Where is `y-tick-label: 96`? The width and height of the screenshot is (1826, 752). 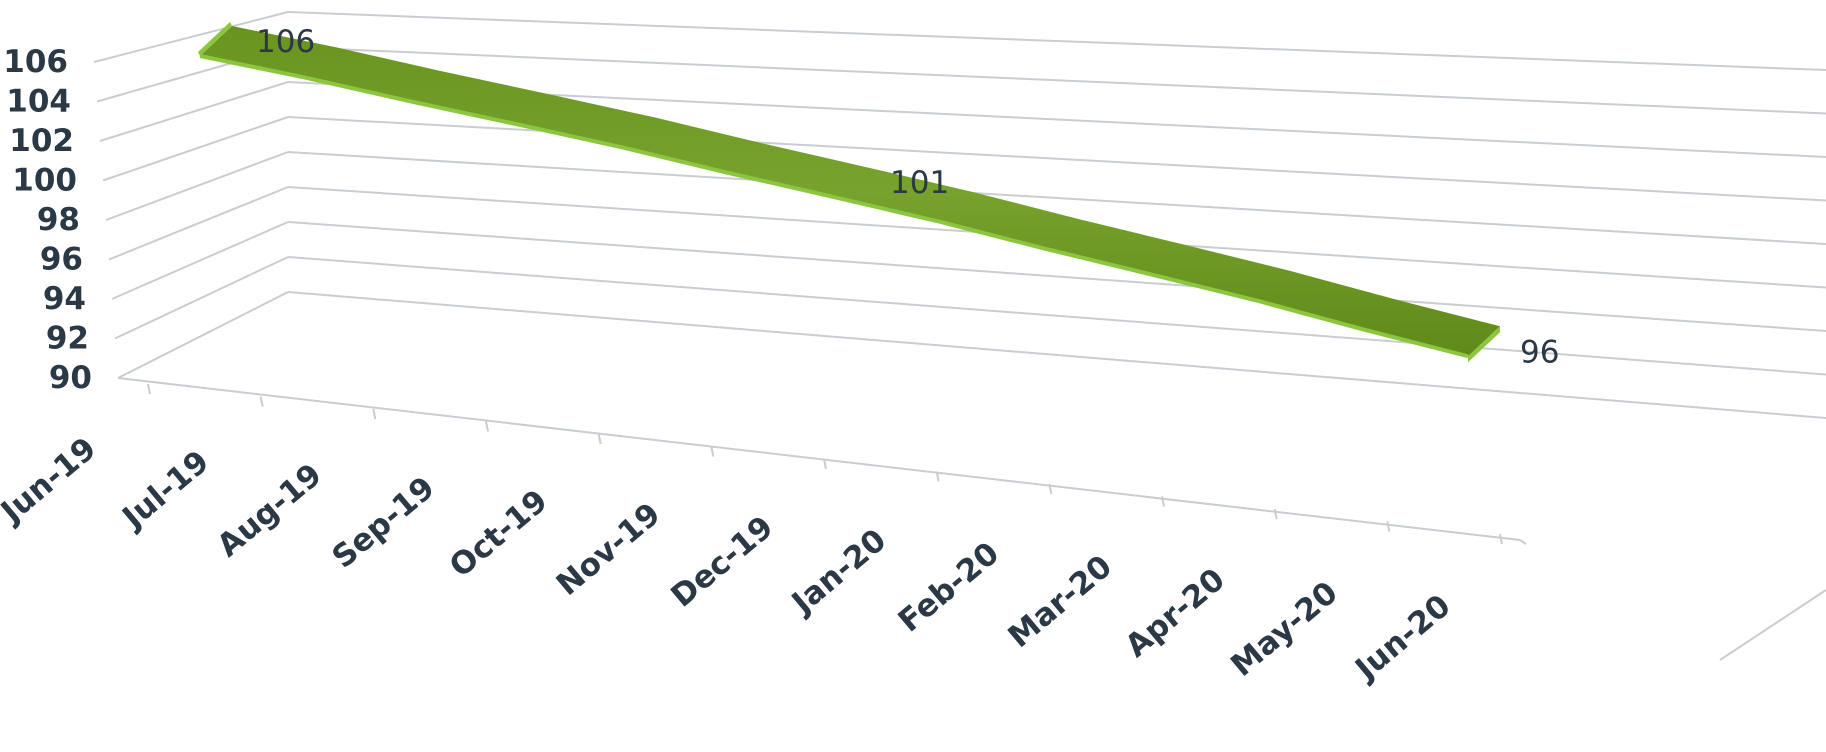 y-tick-label: 96 is located at coordinates (61, 260).